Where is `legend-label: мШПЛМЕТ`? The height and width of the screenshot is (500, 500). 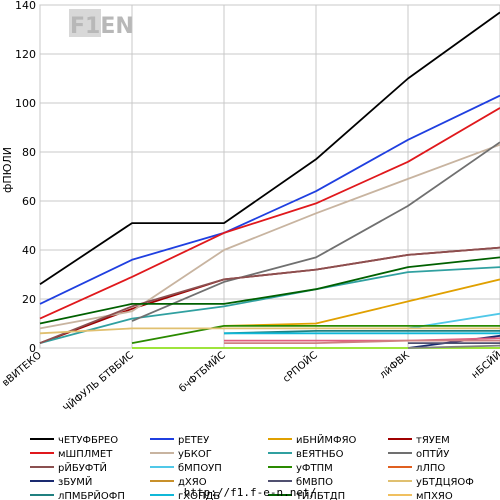 legend-label: мШПЛМЕТ is located at coordinates (85, 454).